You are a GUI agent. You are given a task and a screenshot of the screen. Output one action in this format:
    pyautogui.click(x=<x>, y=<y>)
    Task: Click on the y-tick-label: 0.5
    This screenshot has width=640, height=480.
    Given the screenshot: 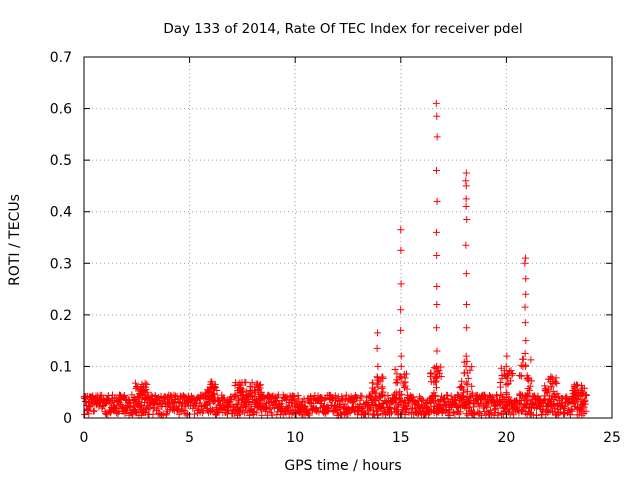 What is the action you would take?
    pyautogui.click(x=61, y=161)
    